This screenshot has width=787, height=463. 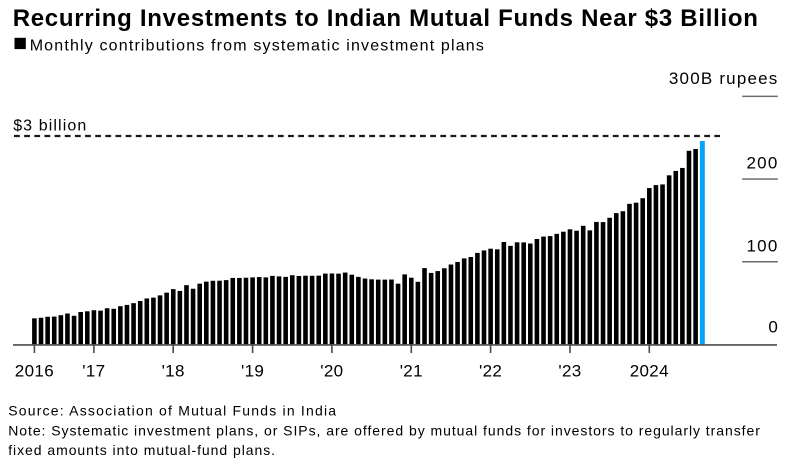 I want to click on svg-text: '17, so click(x=93, y=370).